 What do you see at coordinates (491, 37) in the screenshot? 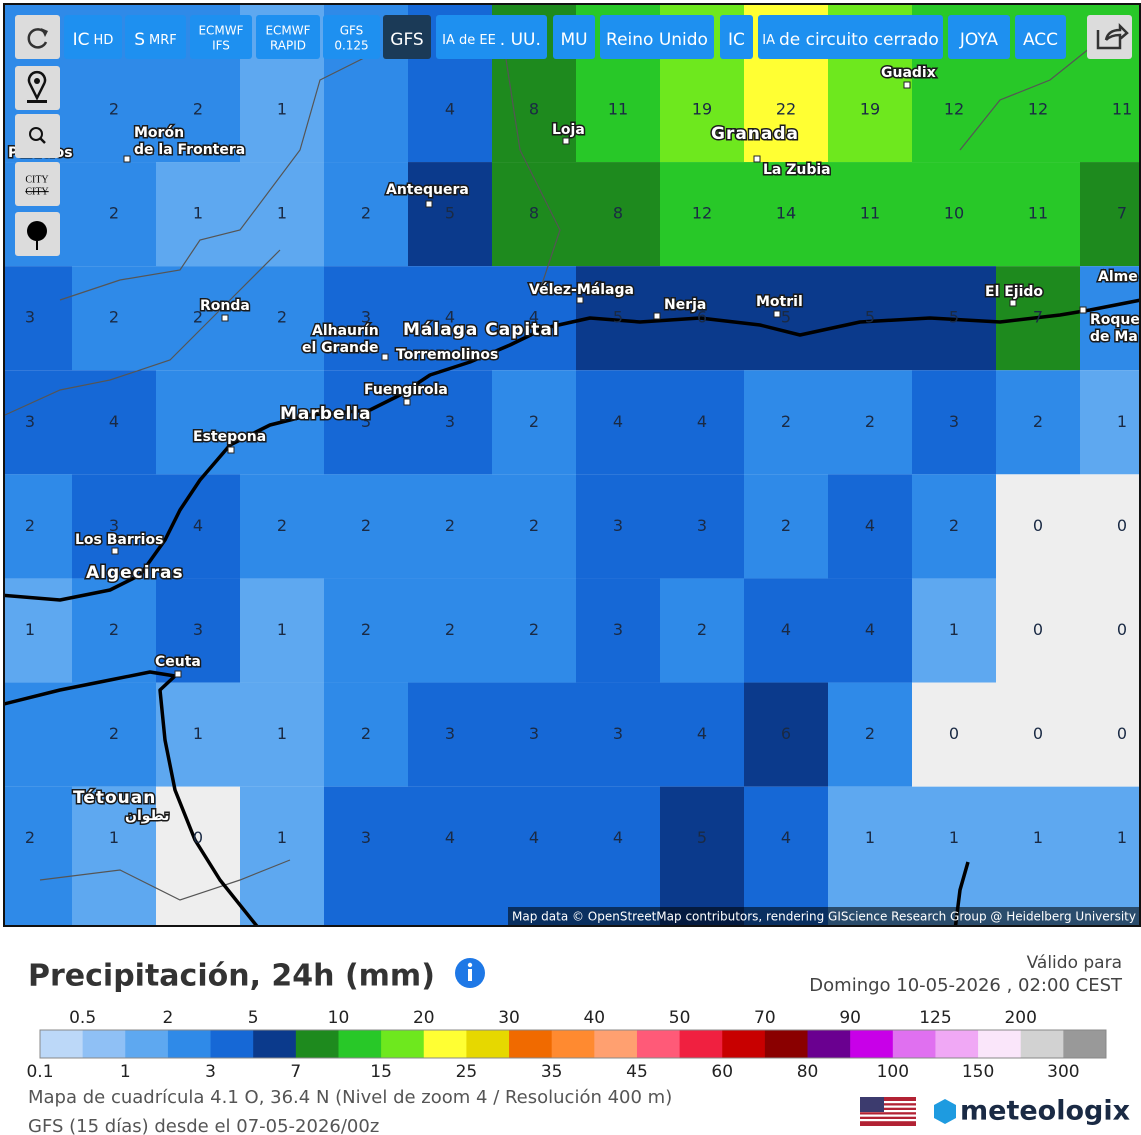
I see `model-button: IA de EE . UU.` at bounding box center [491, 37].